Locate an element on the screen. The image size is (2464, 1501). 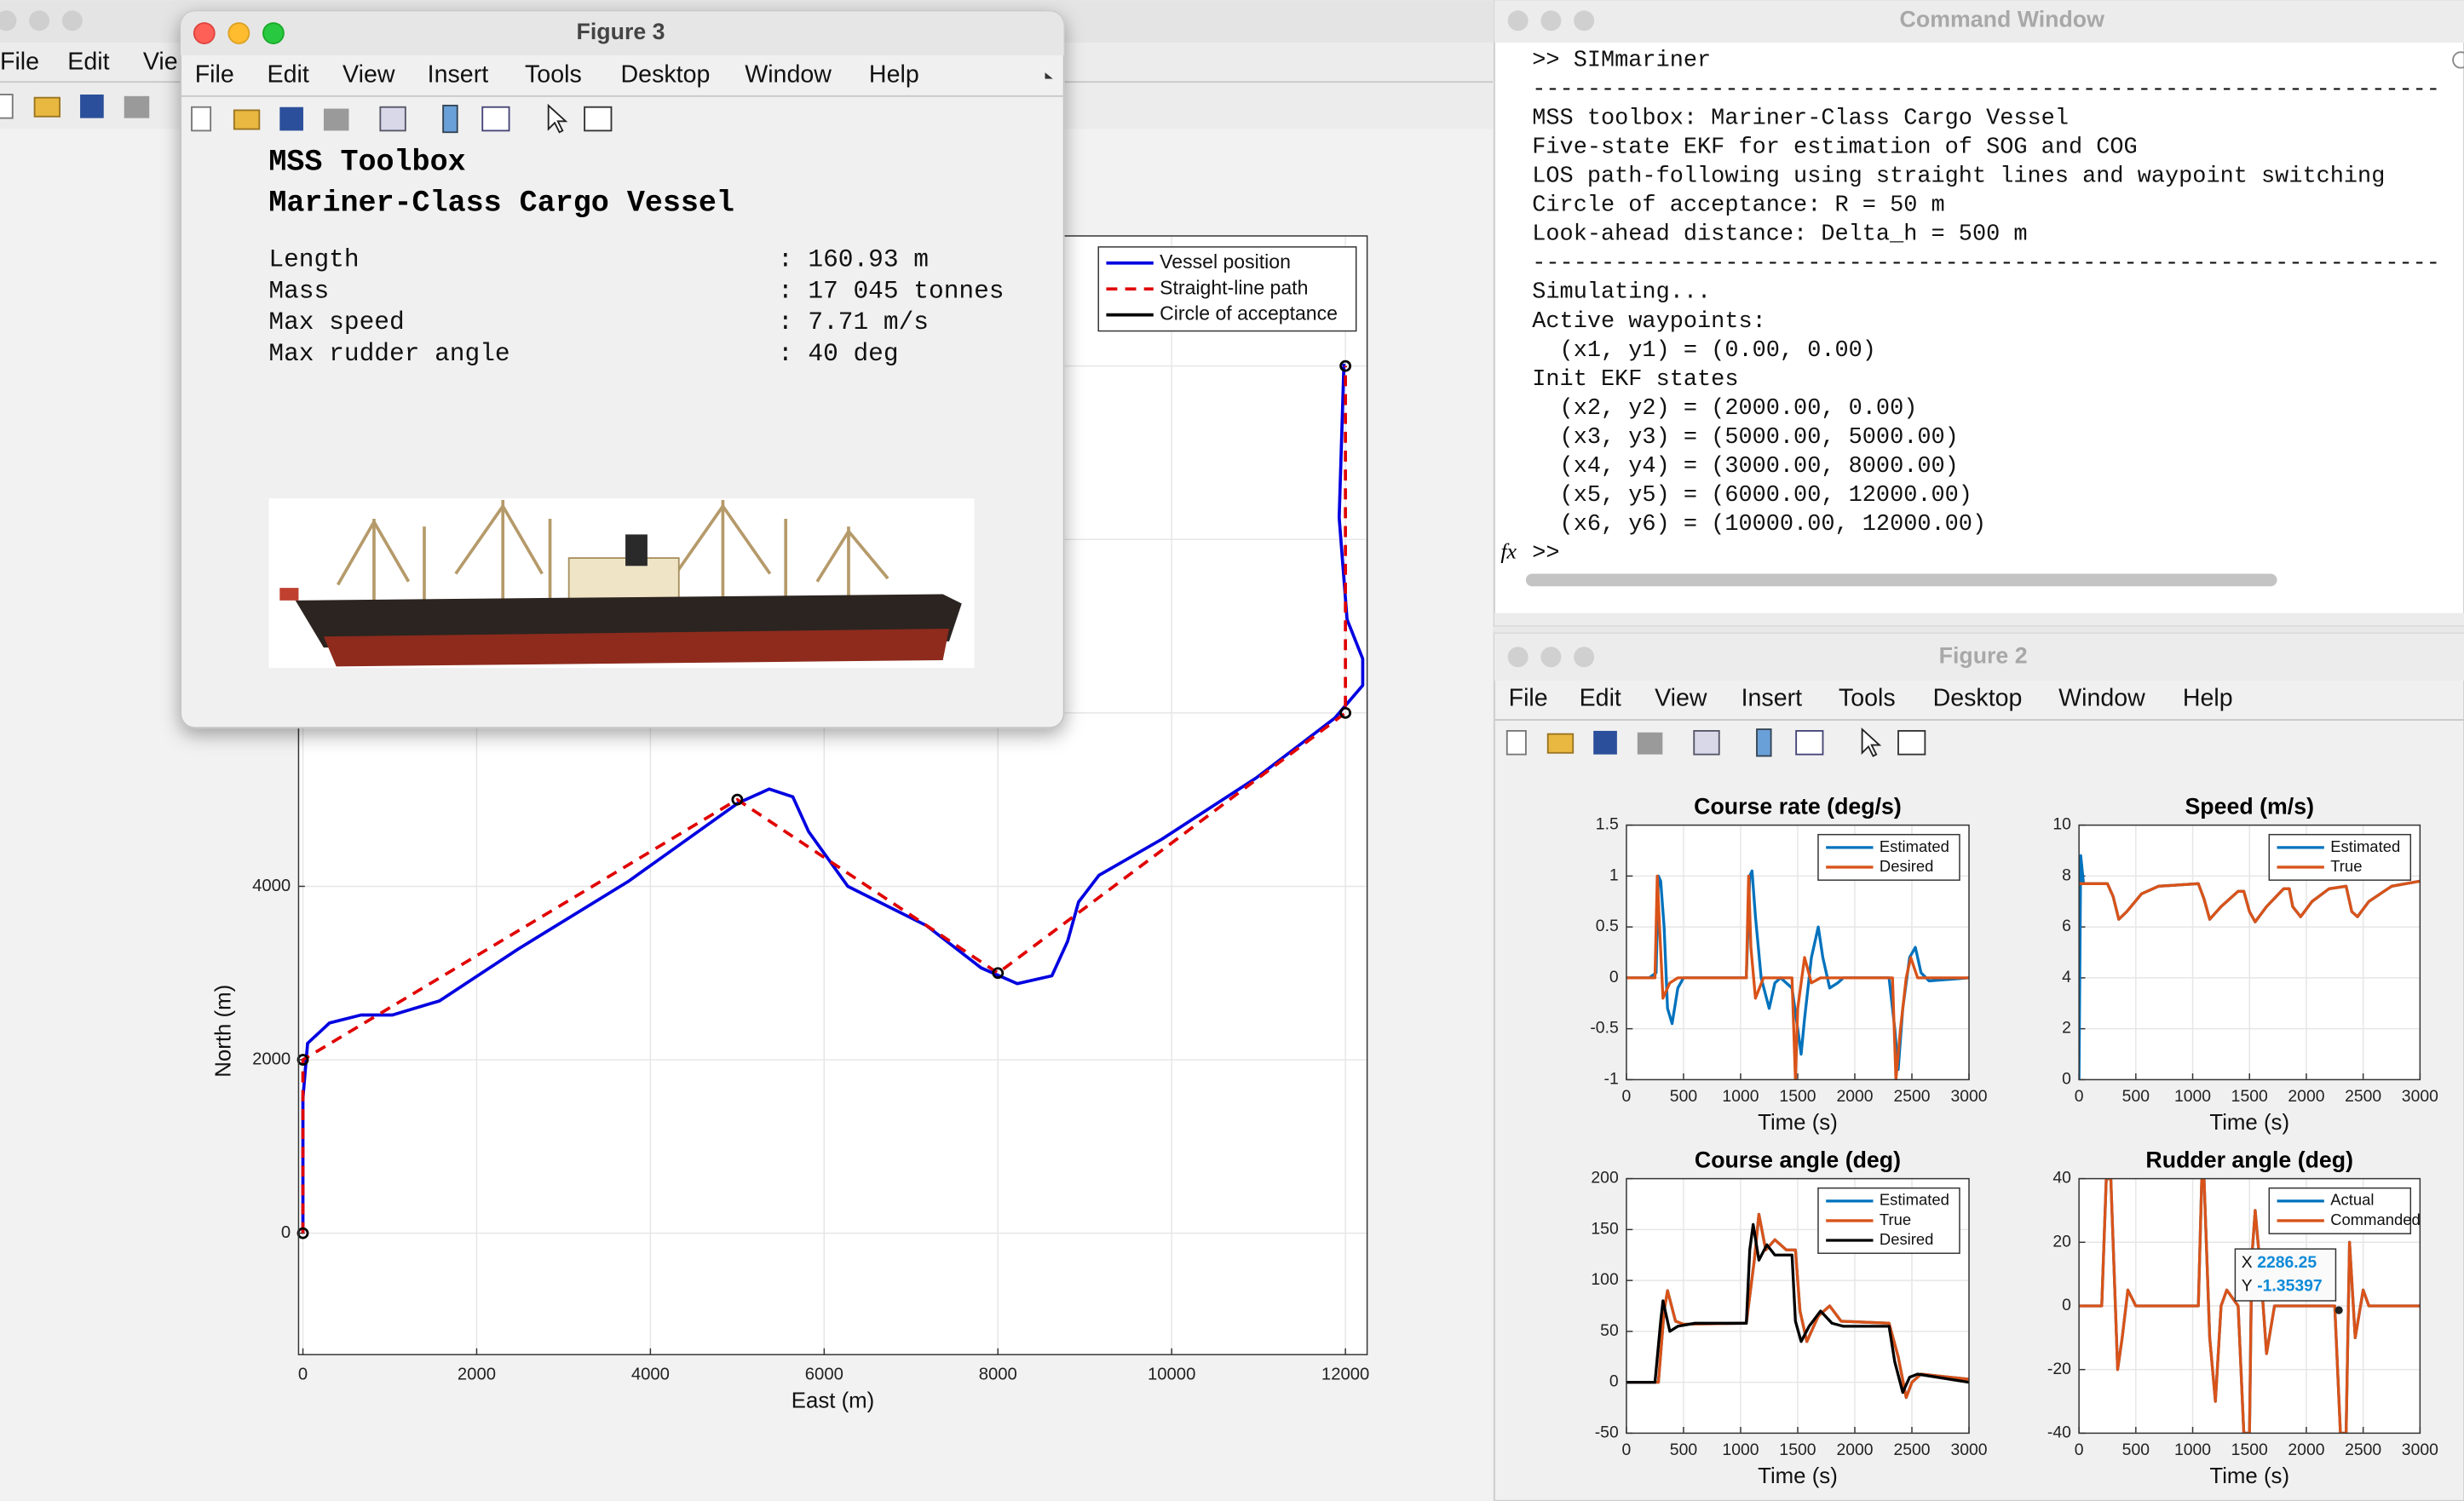
superstructure is located at coordinates (623, 580).